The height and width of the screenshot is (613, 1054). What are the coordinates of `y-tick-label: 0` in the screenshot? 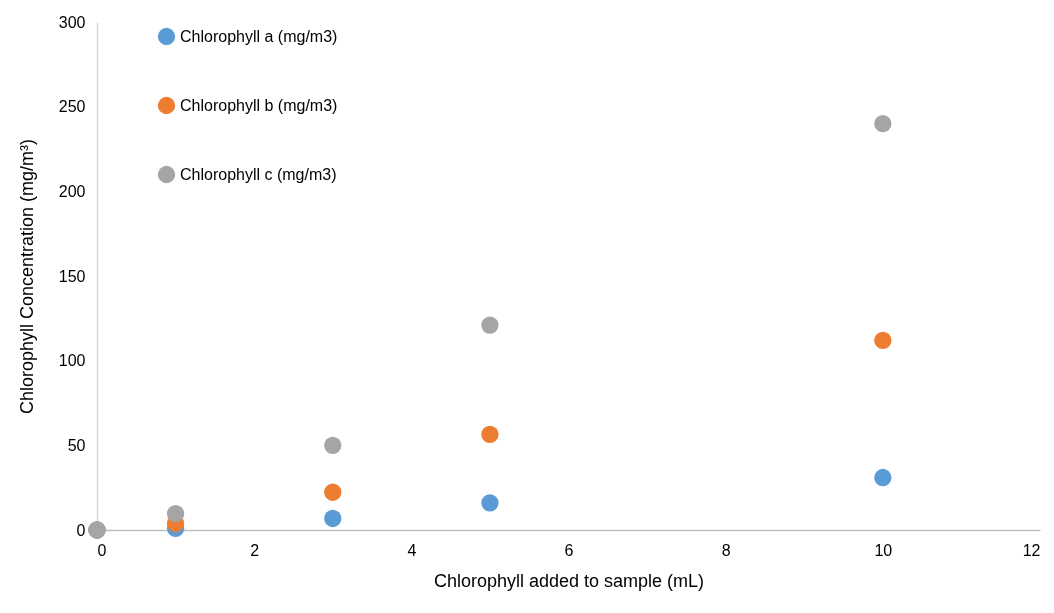 It's located at (81, 530).